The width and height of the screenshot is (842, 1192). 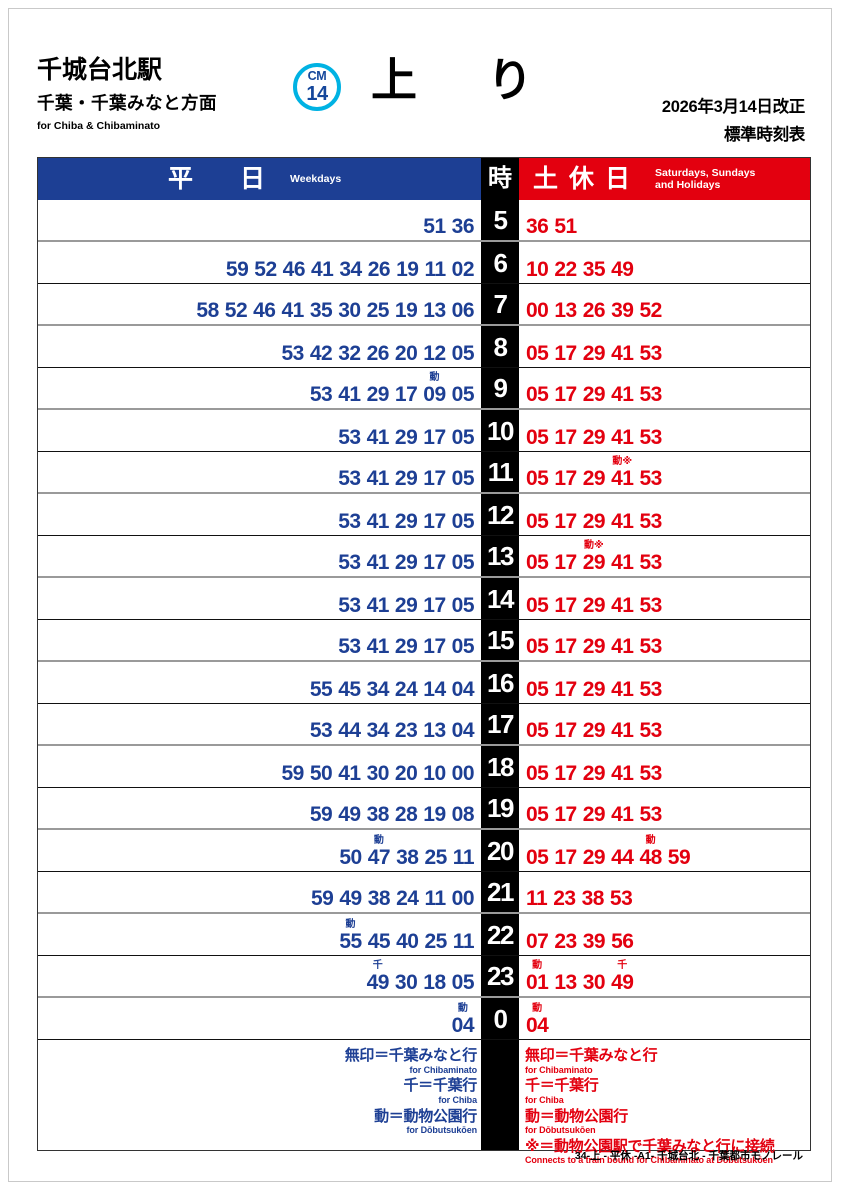 I want to click on minute-value: 20, so click(x=406, y=773).